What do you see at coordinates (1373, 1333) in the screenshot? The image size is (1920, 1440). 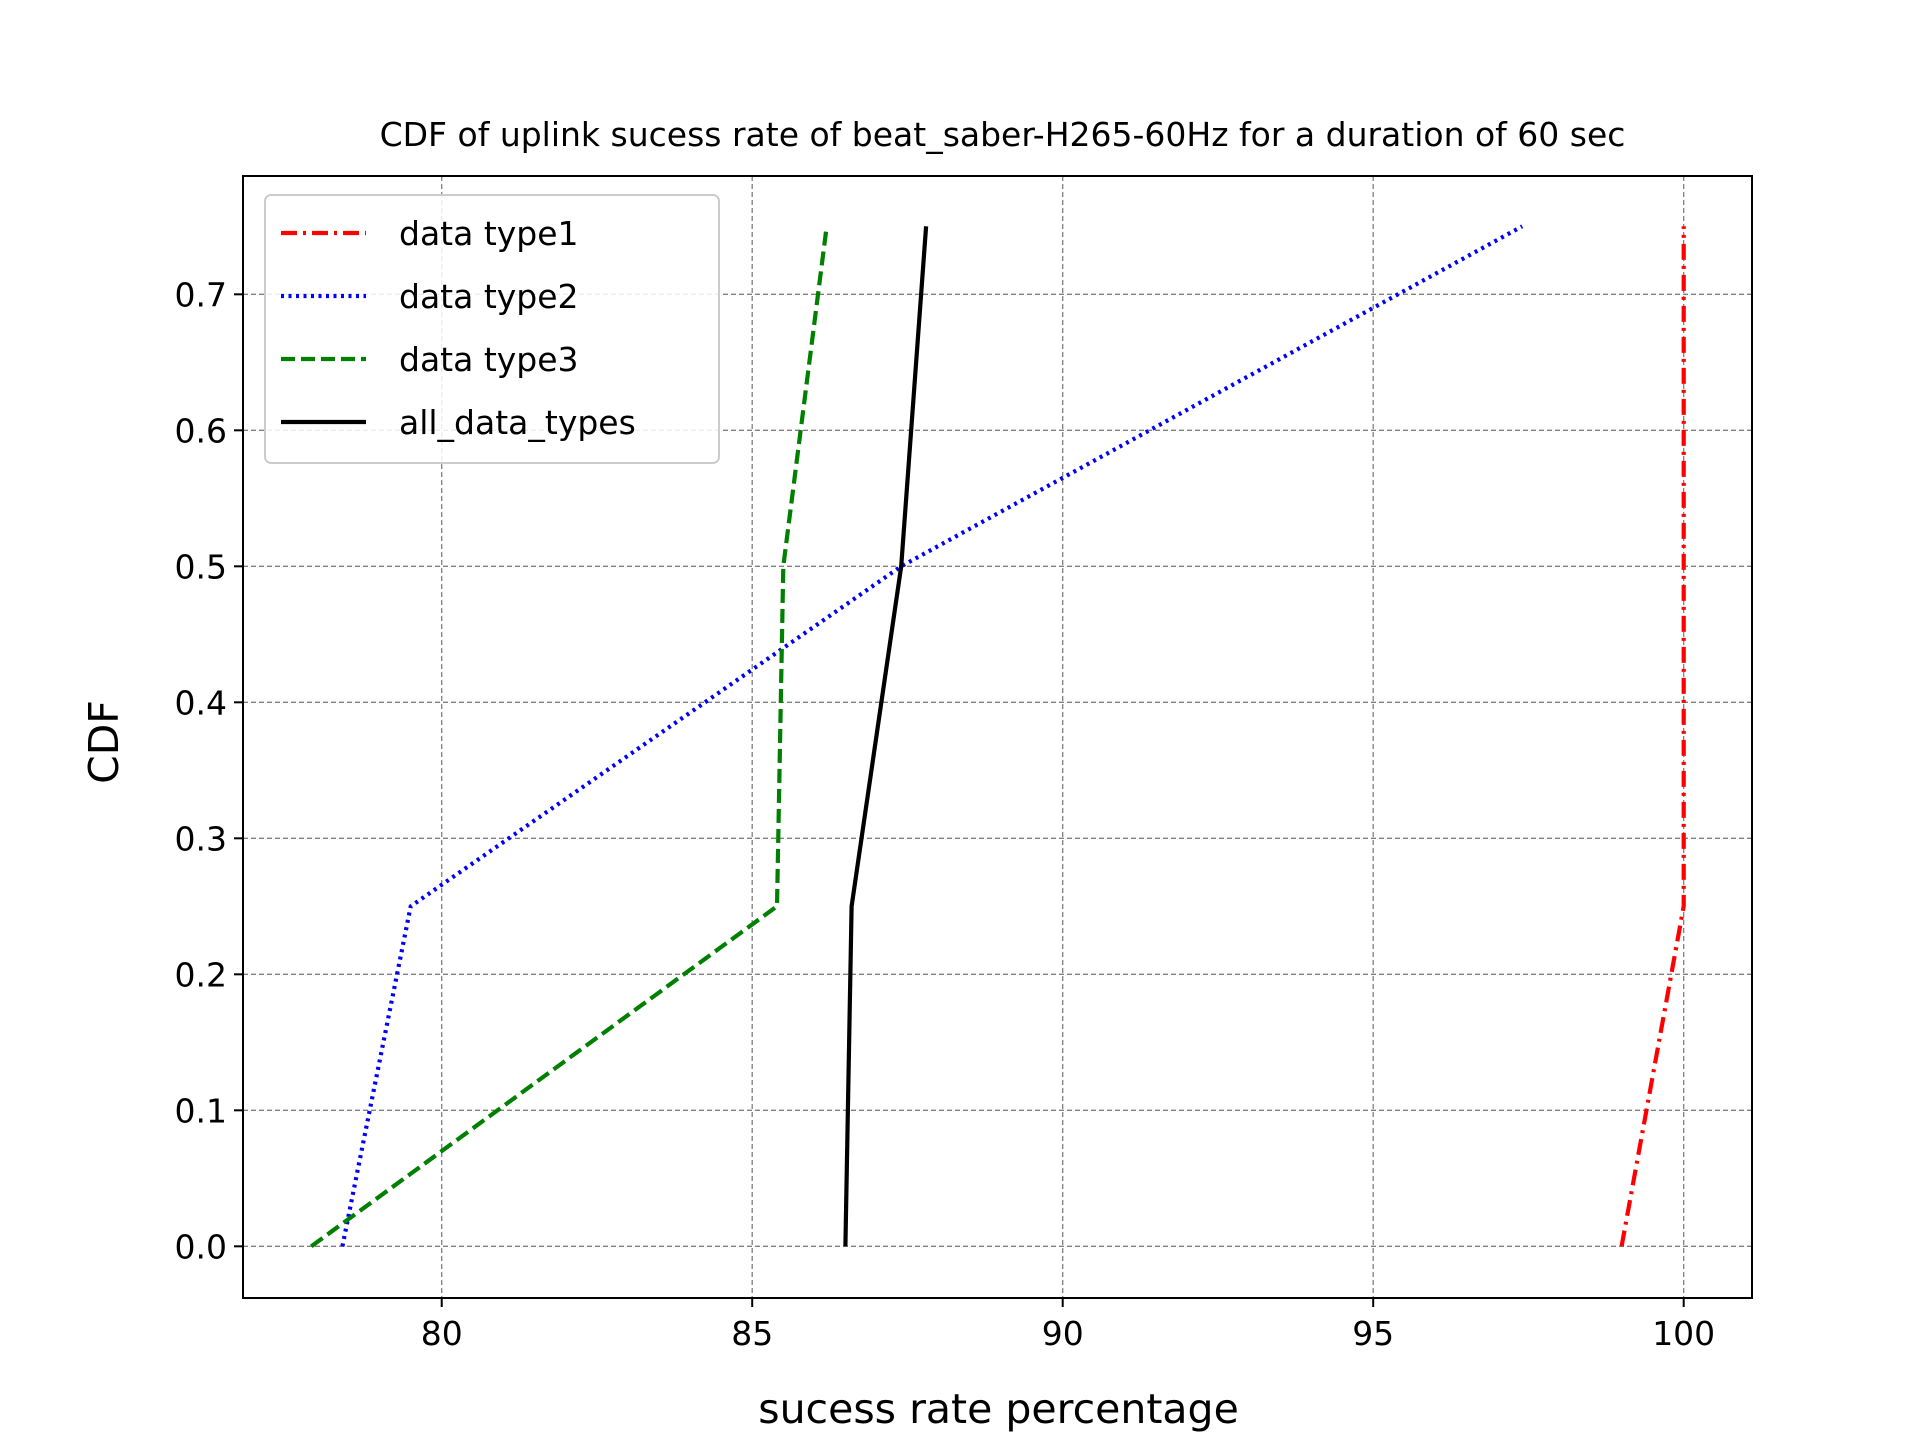 I see `x-tick-label: 95` at bounding box center [1373, 1333].